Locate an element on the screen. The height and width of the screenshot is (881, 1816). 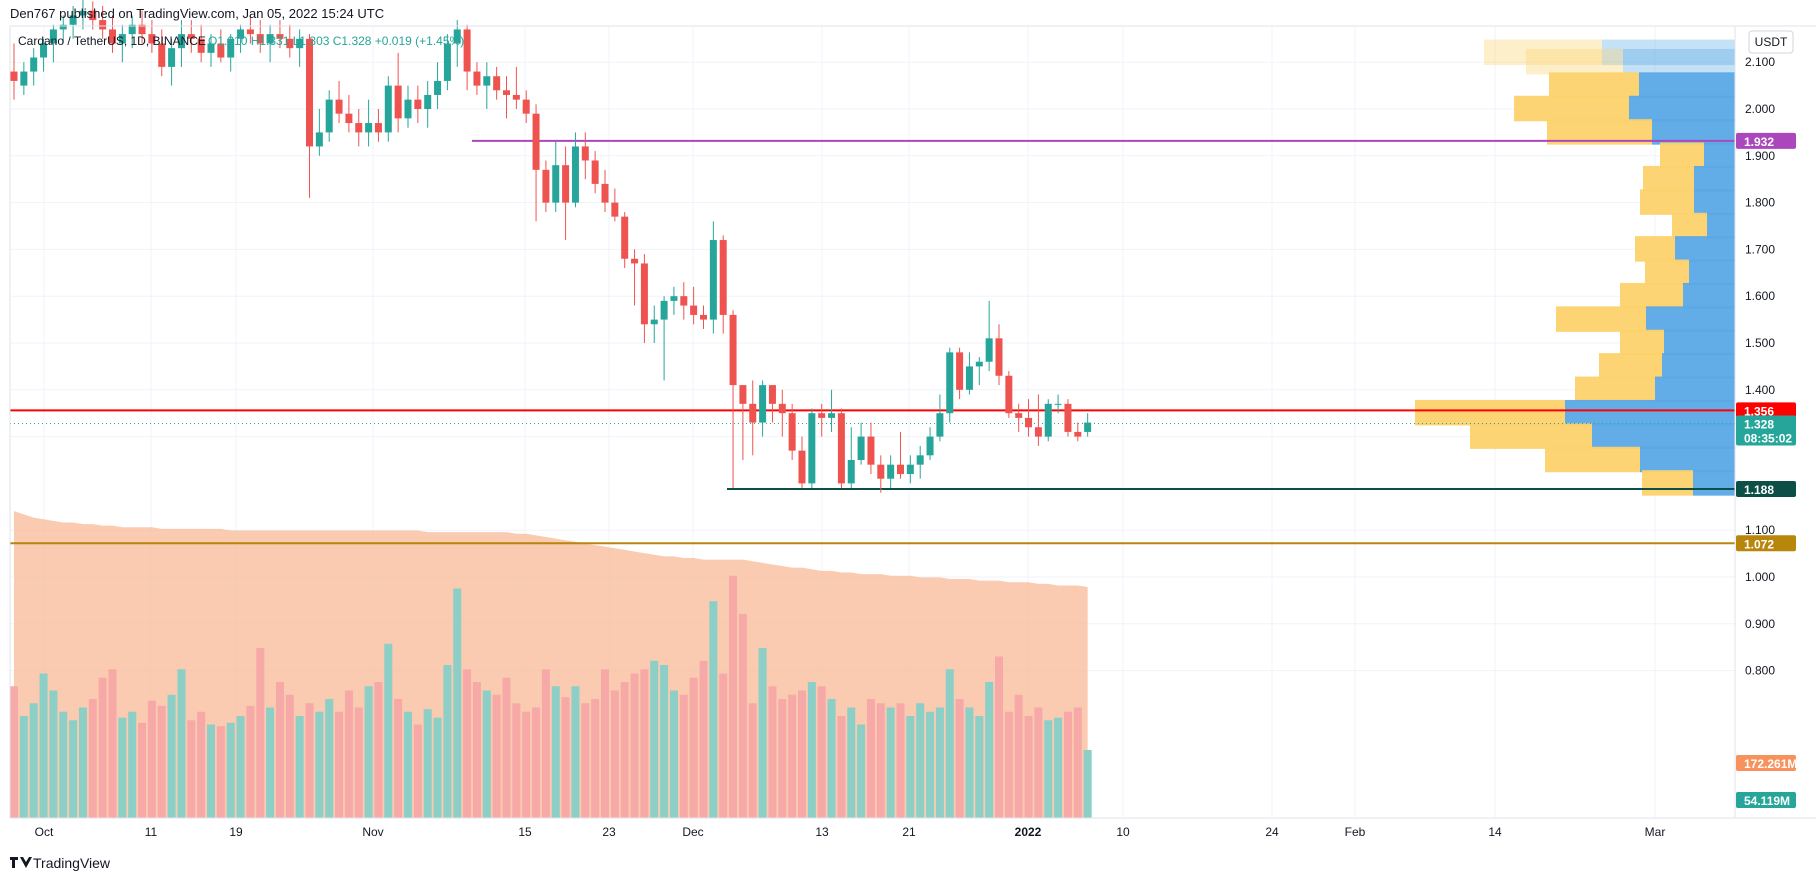
volume-ma-tag is located at coordinates (1766, 763).